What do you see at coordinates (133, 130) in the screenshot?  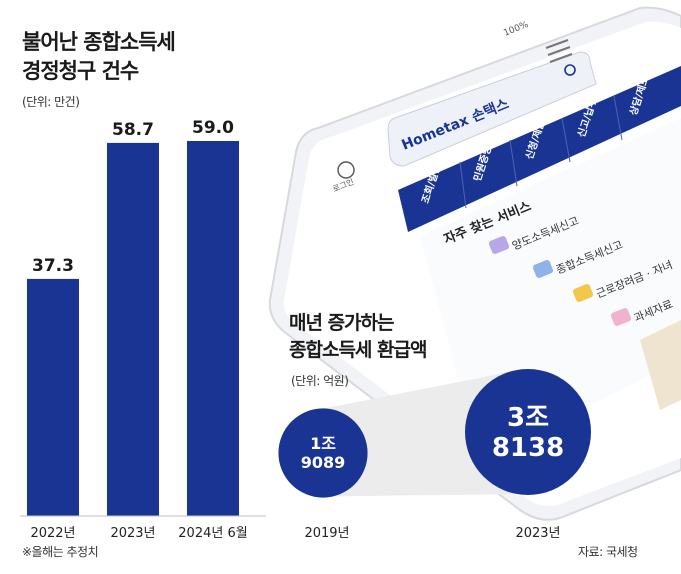 I see `bar-value-label: 58.7` at bounding box center [133, 130].